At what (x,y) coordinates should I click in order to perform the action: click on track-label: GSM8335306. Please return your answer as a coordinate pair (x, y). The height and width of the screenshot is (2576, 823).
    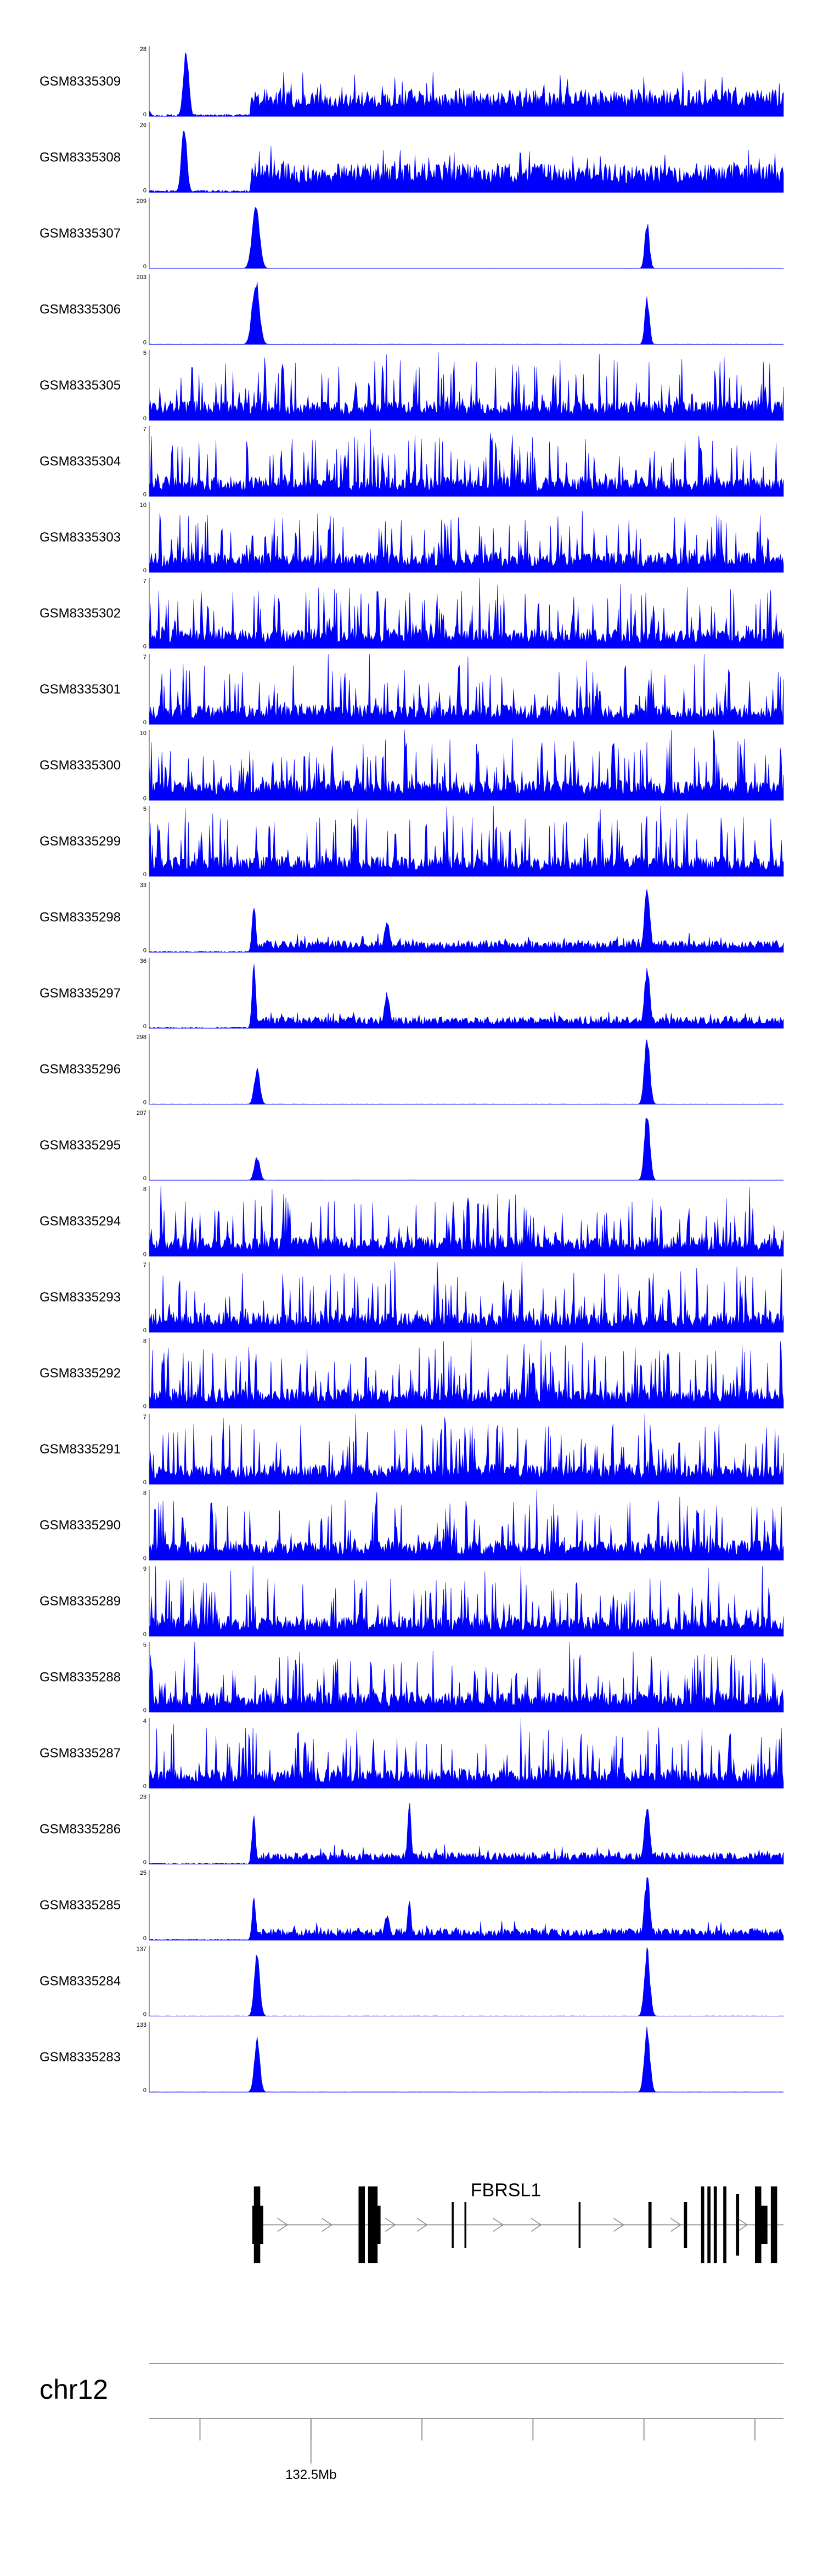
    Looking at the image, I should click on (80, 310).